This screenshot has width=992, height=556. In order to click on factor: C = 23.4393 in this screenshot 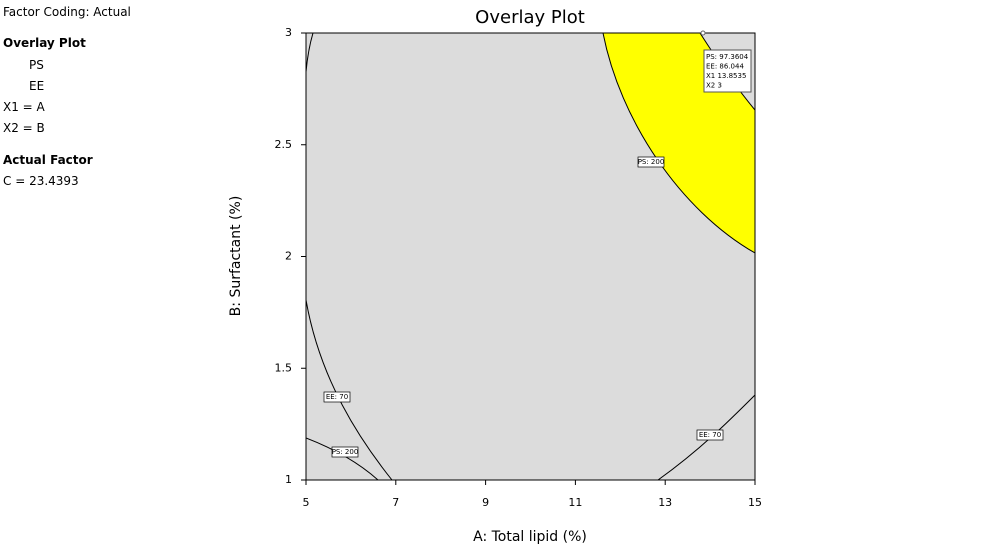, I will do `click(41, 181)`.